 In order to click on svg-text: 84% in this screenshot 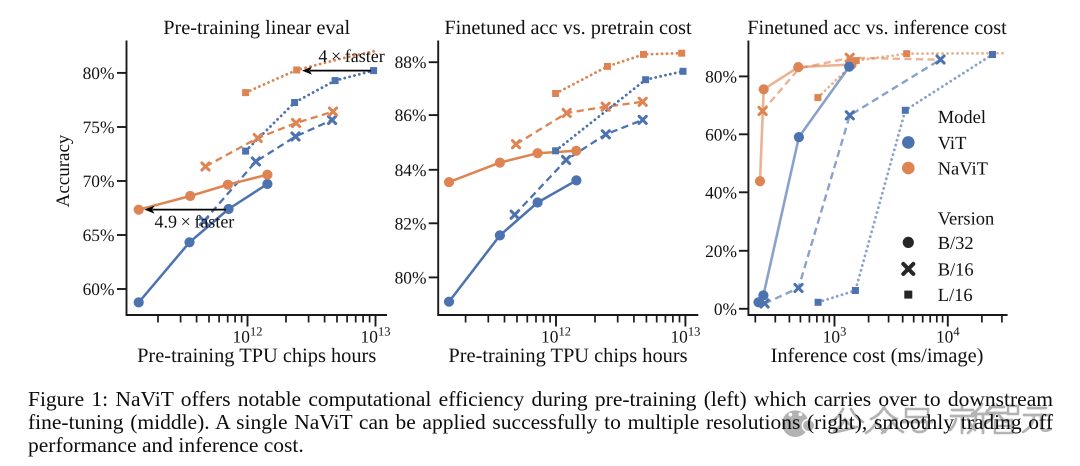, I will do `click(411, 170)`.